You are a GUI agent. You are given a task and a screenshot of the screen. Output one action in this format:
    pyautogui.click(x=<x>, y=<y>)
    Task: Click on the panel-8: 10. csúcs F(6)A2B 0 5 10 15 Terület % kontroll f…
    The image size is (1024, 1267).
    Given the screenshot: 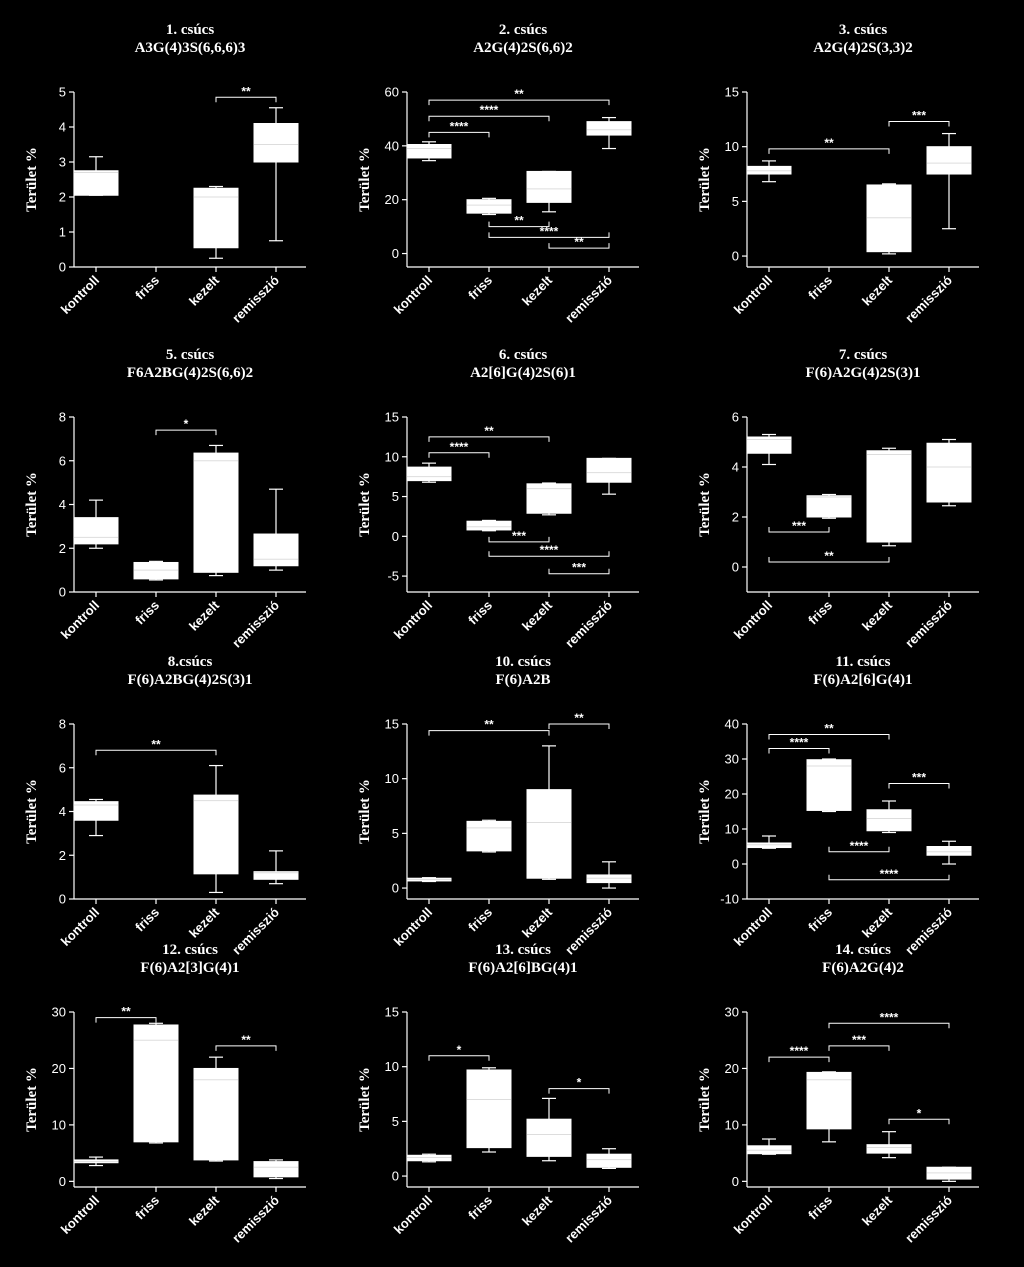 What is the action you would take?
    pyautogui.click(x=498, y=806)
    